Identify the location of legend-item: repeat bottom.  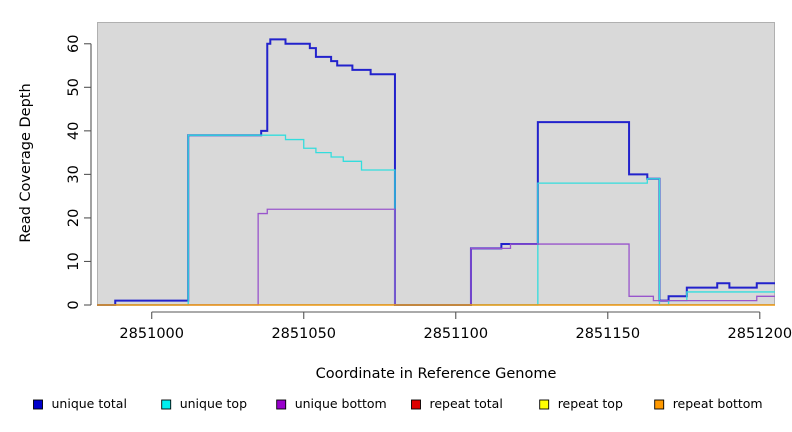
(708, 403).